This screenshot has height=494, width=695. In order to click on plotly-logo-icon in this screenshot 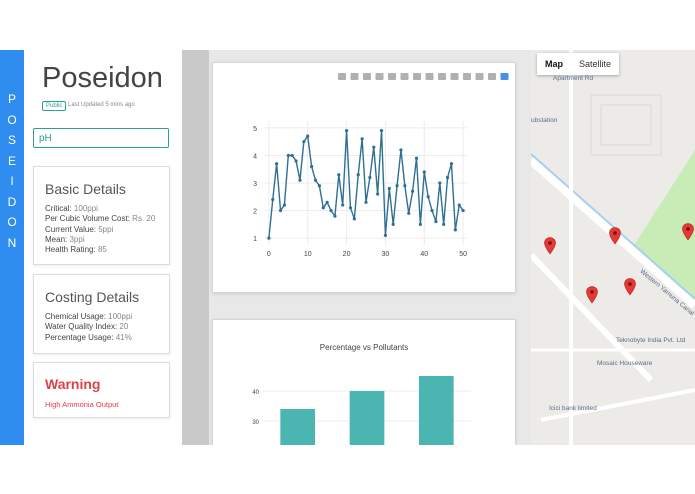, I will do `click(504, 76)`.